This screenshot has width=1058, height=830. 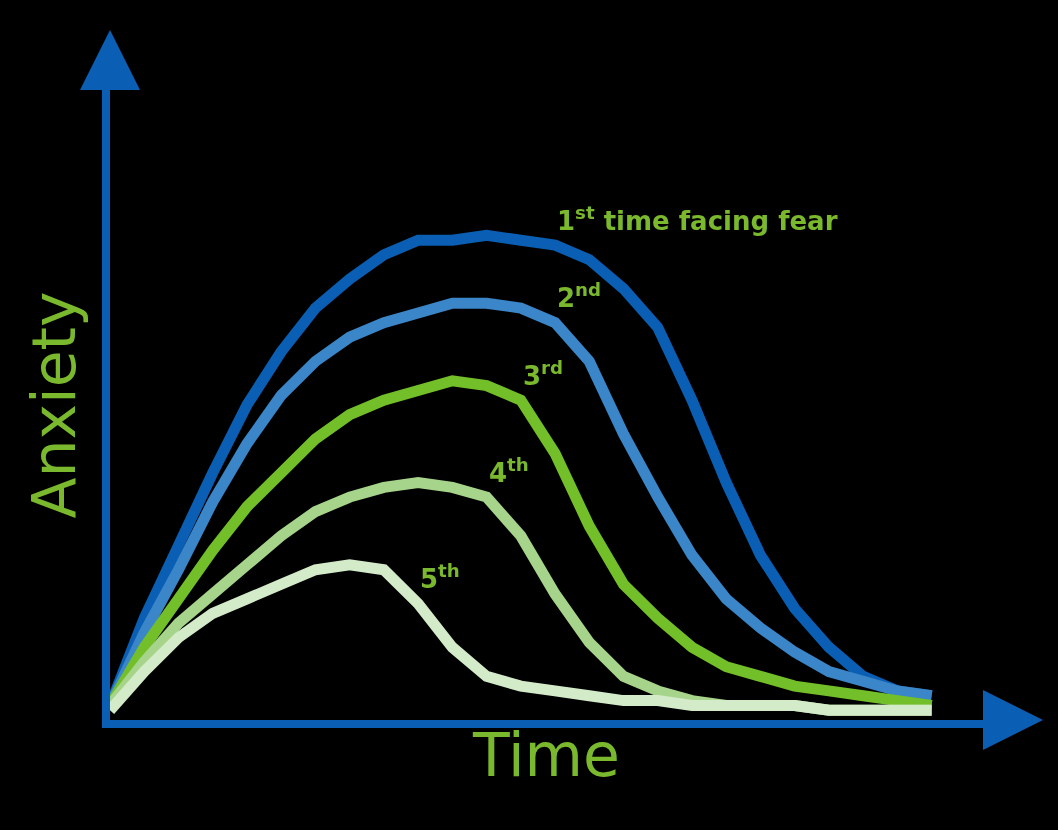 What do you see at coordinates (697, 219) in the screenshot?
I see `series-label: 1$^{st}$ time facing fear` at bounding box center [697, 219].